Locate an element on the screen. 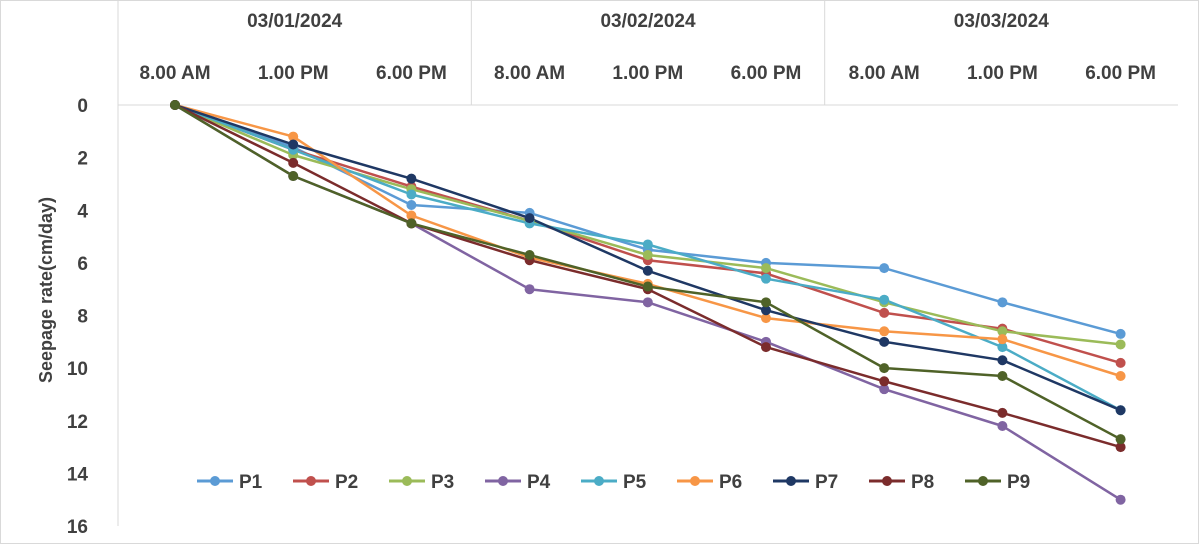 The image size is (1199, 544). legend-item-p1: P1 is located at coordinates (230, 482).